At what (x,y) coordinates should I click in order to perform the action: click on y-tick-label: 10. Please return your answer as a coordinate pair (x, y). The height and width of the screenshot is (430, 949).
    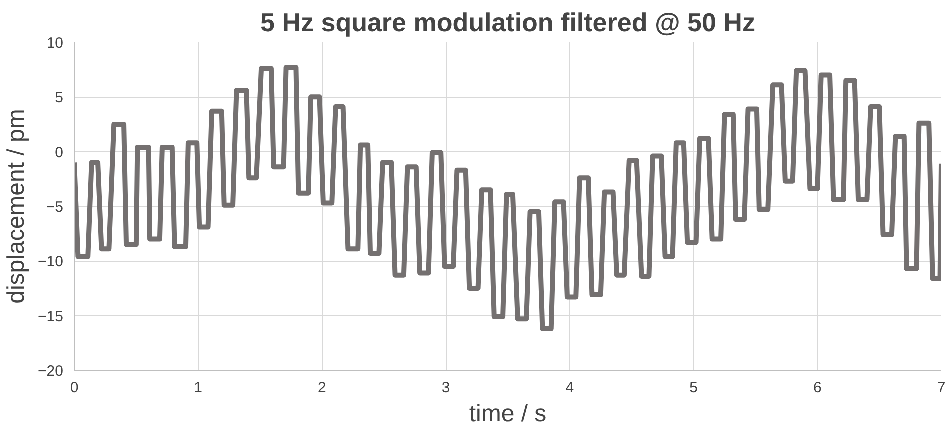
    Looking at the image, I should click on (55, 43).